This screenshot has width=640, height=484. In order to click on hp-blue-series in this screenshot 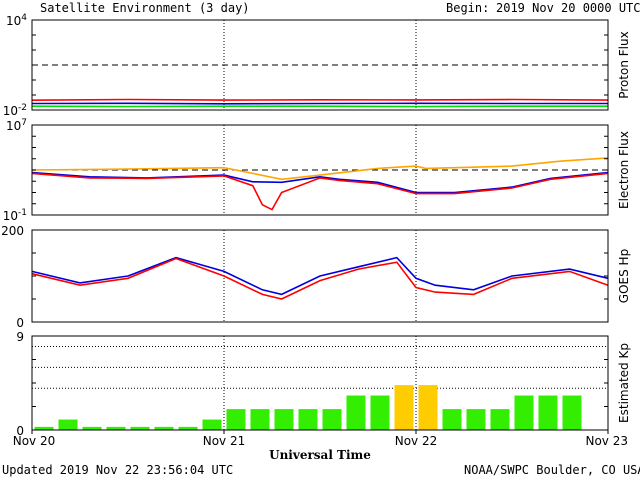, I will do `click(320, 276)`.